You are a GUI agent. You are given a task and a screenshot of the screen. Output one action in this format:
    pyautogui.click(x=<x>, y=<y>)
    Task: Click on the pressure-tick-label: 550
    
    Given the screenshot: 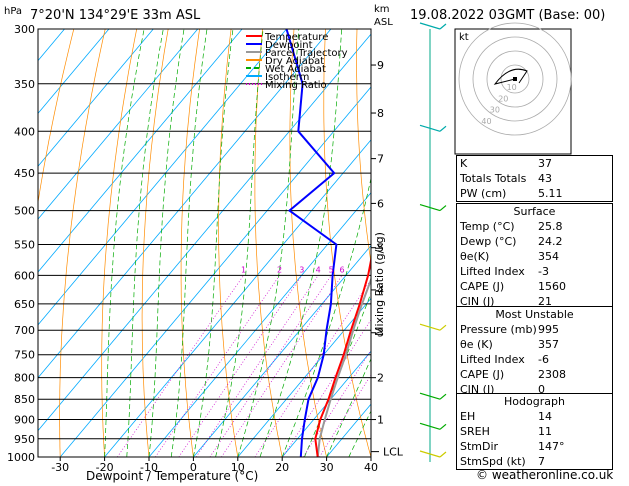 What is the action you would take?
    pyautogui.click(x=24, y=244)
    